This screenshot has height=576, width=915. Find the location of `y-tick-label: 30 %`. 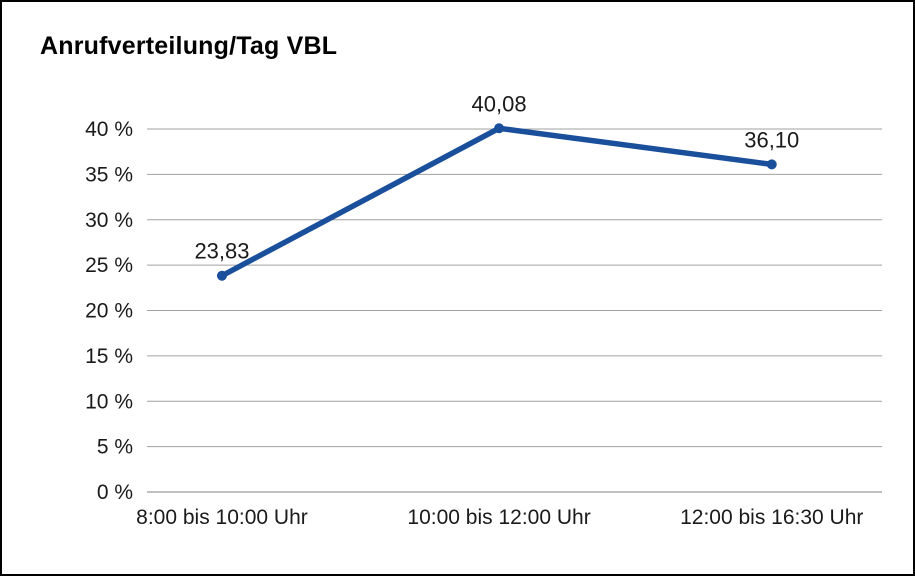

y-tick-label: 30 % is located at coordinates (109, 220).